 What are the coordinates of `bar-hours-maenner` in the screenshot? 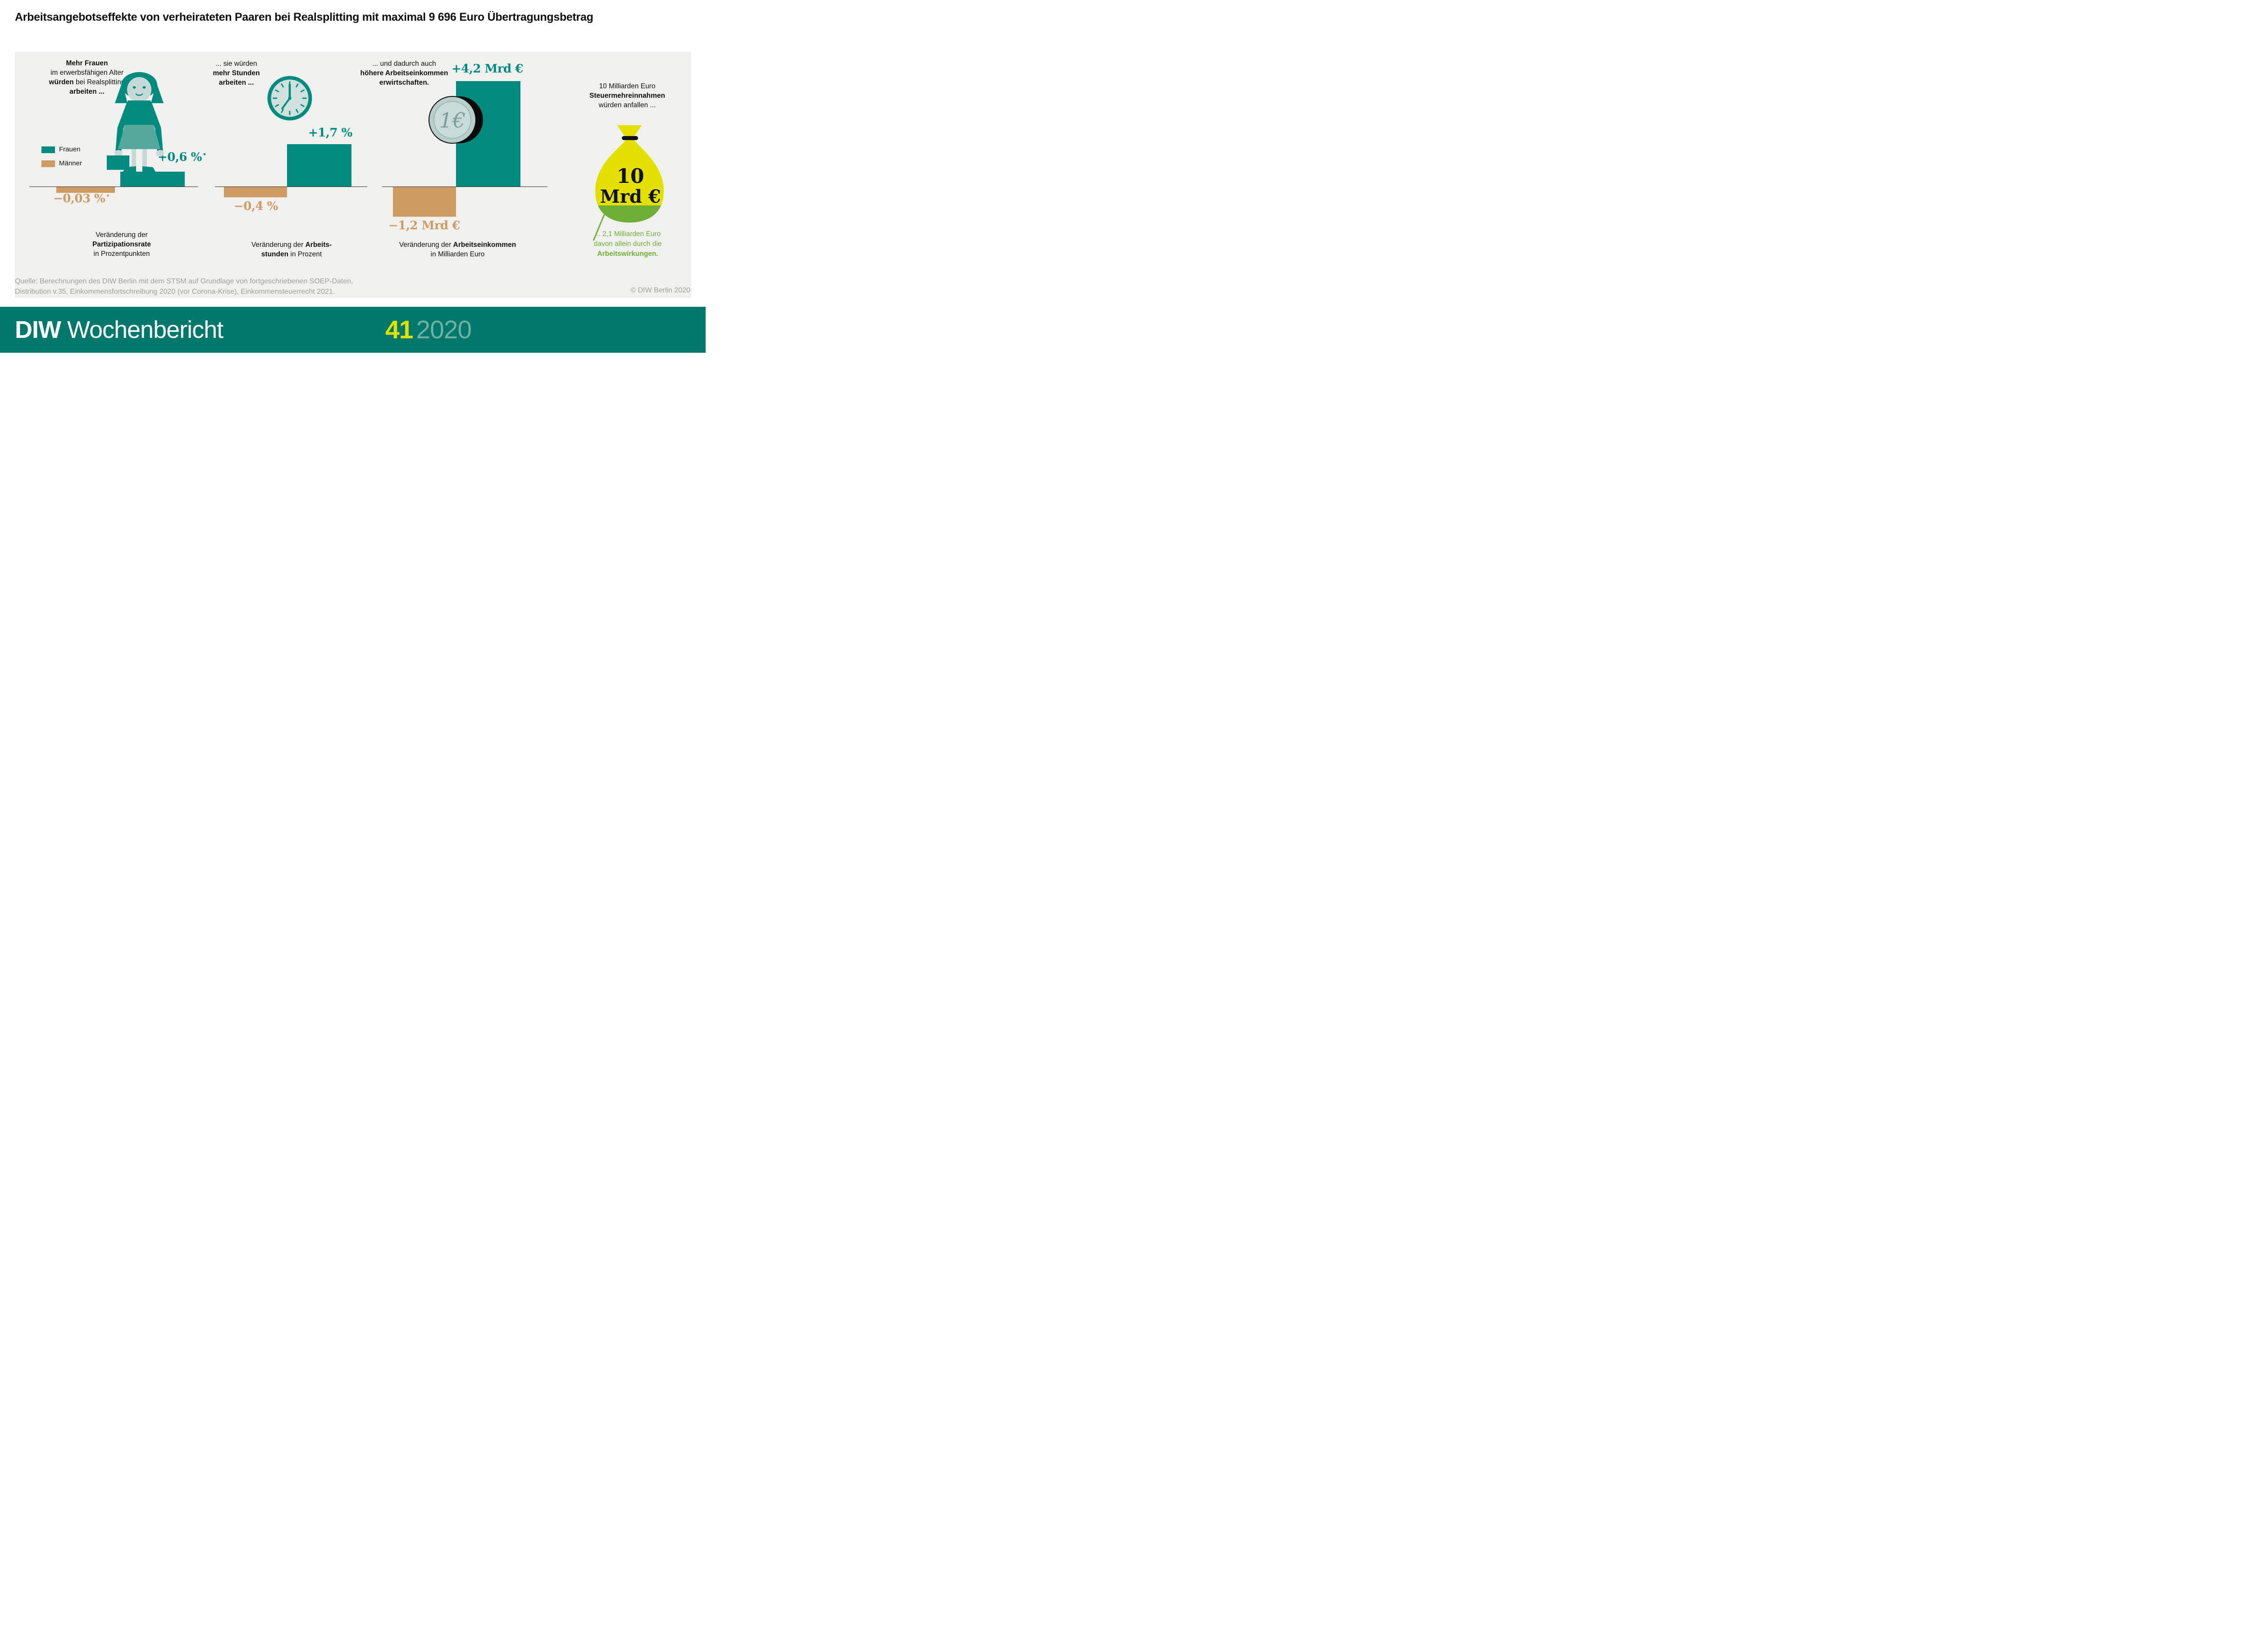 It's located at (255, 192).